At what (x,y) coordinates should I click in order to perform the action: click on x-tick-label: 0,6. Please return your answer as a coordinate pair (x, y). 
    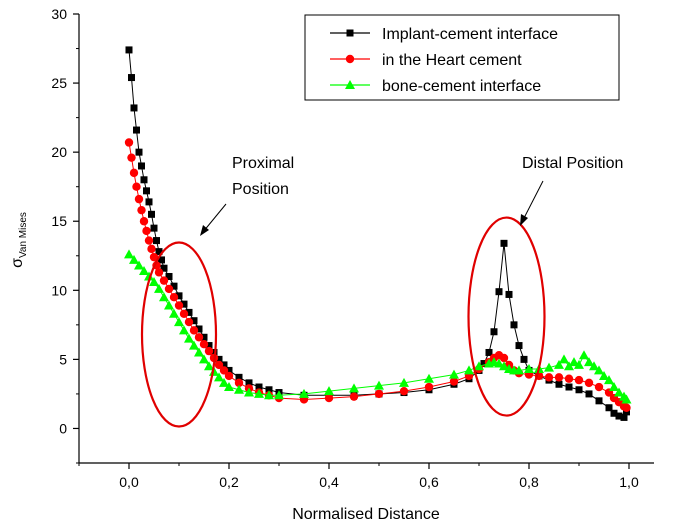
    Looking at the image, I should click on (429, 482).